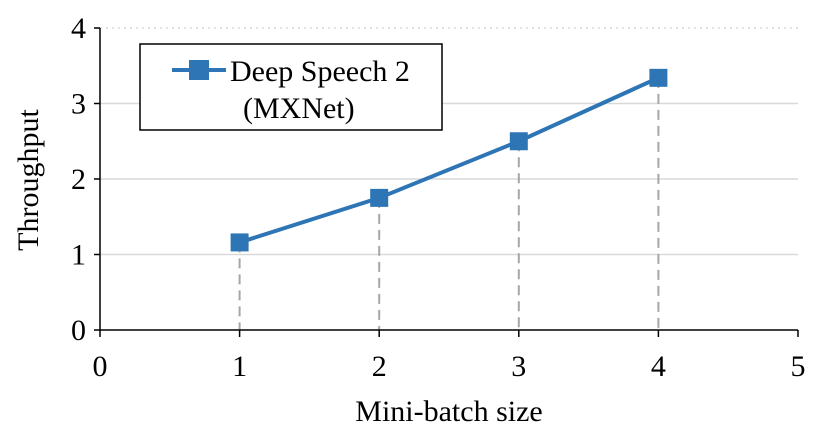 Image resolution: width=830 pixels, height=430 pixels. I want to click on x-tick-label-2: 2, so click(379, 366).